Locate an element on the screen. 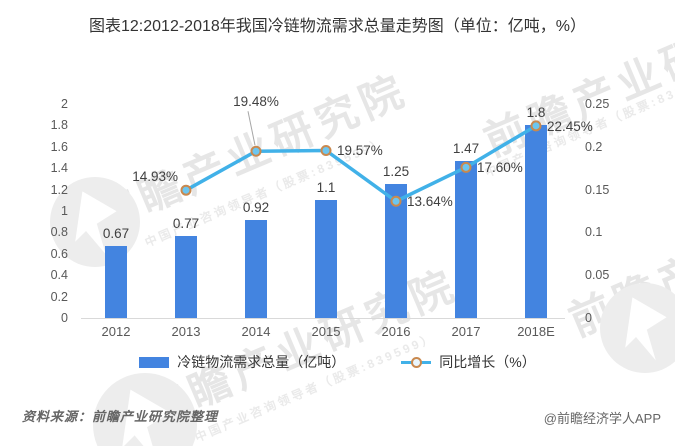  credit-note: @前瞻经济学人APP is located at coordinates (602, 418).